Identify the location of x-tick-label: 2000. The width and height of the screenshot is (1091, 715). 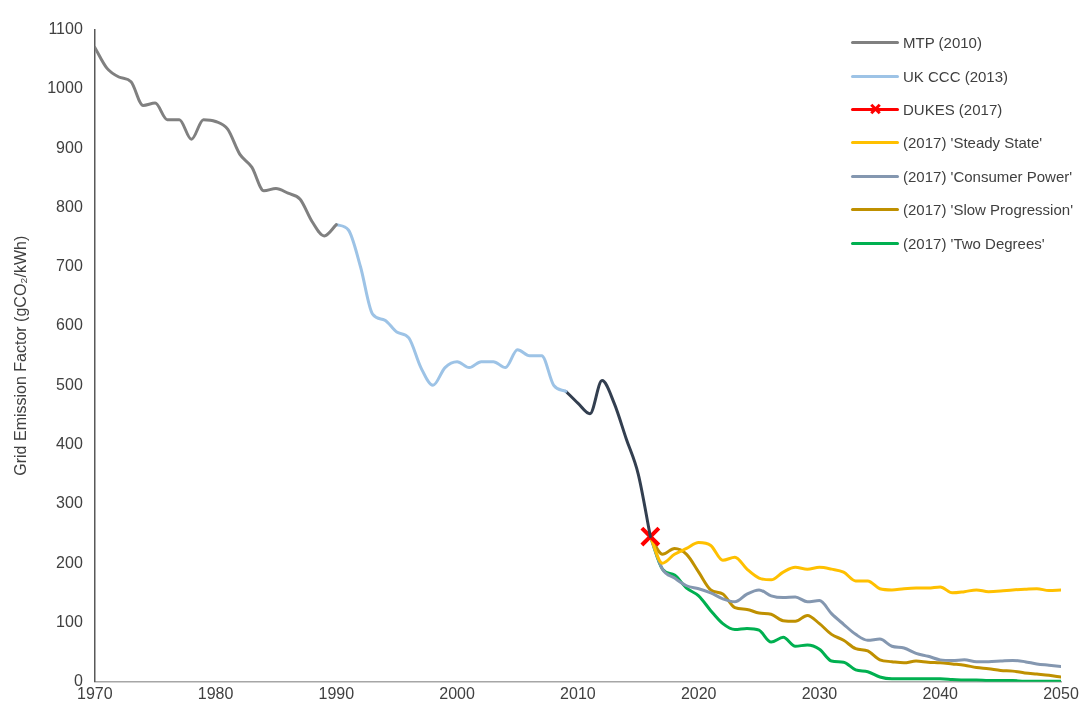
(457, 693).